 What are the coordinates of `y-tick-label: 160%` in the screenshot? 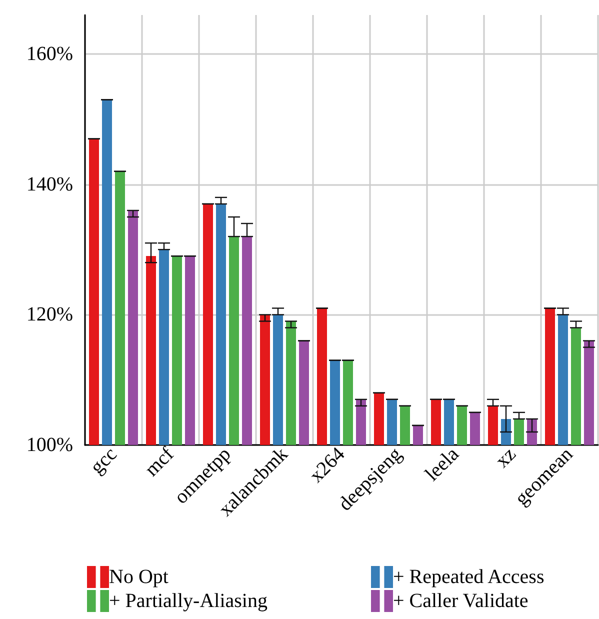 It's located at (49, 54).